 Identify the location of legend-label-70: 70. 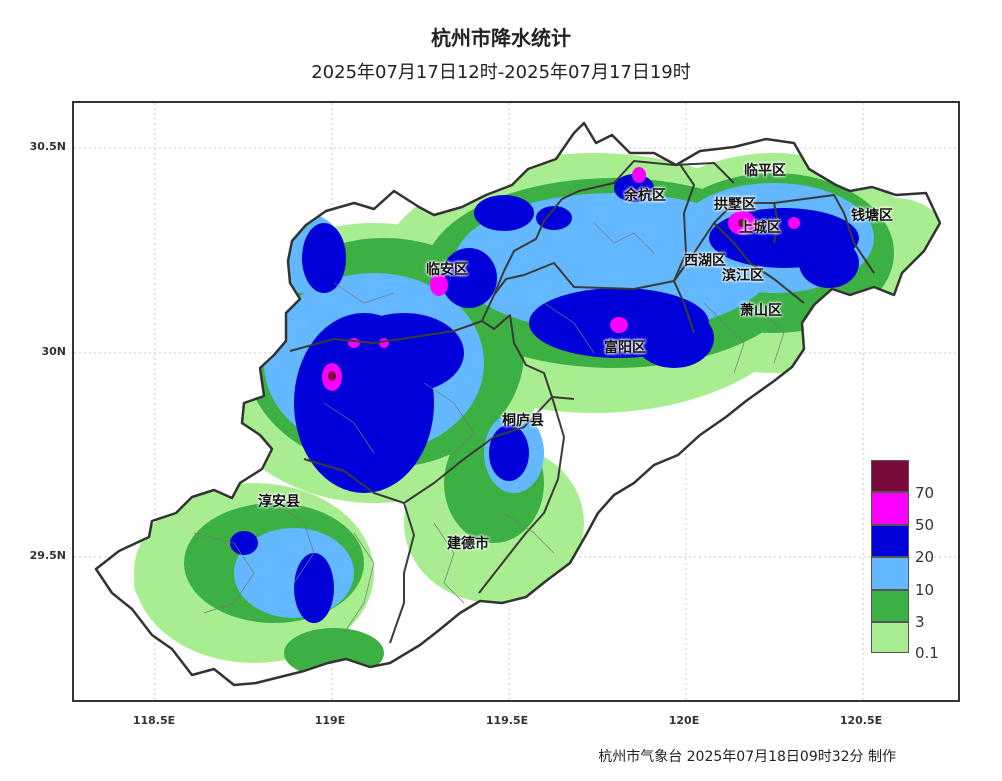
(925, 493).